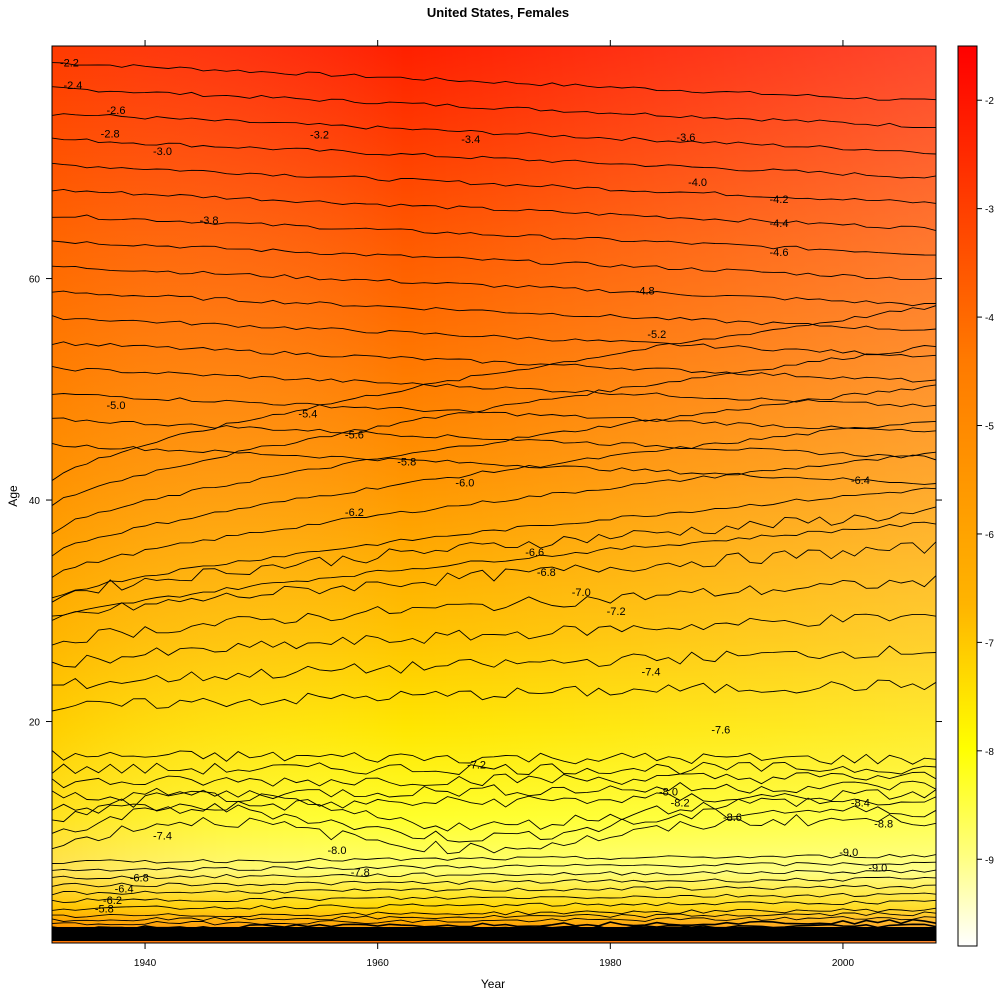 This screenshot has width=1000, height=1000. I want to click on contour-label: -7.2, so click(476, 766).